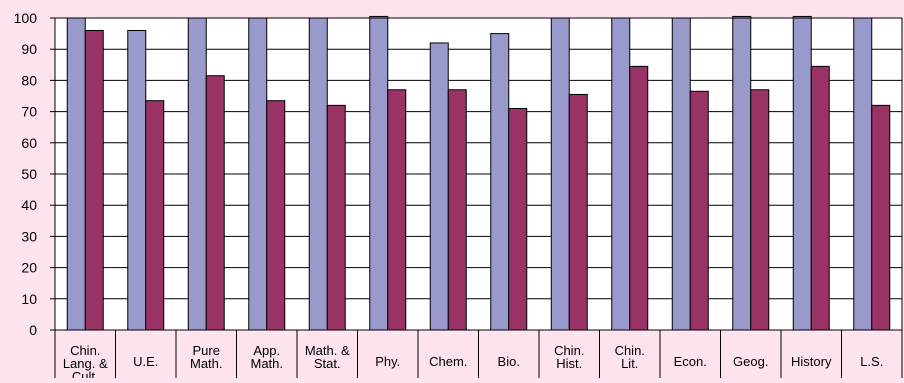 The width and height of the screenshot is (904, 383). I want to click on y-tick-label: 20, so click(29, 268).